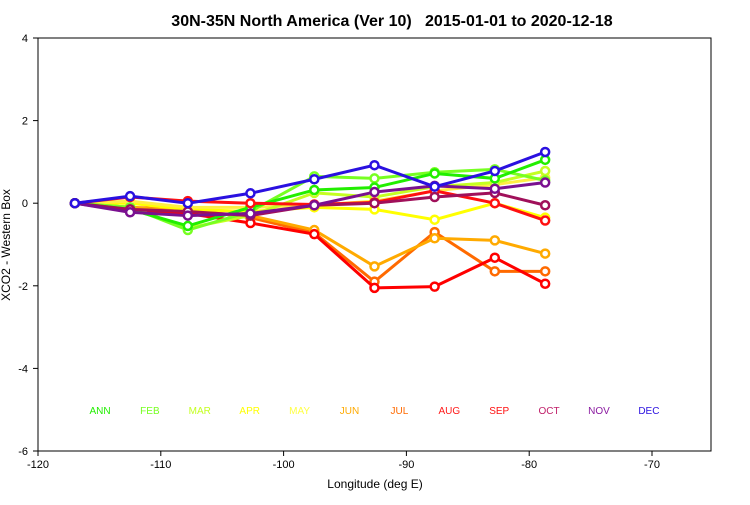 The image size is (750, 505). Describe the element at coordinates (599, 411) in the screenshot. I see `legend-item-nov: NOV` at that location.